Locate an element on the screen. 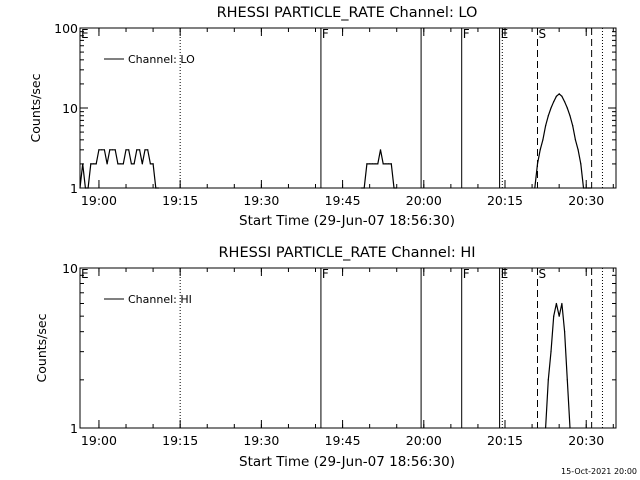 The width and height of the screenshot is (640, 480). annotation-flag: S is located at coordinates (542, 34).